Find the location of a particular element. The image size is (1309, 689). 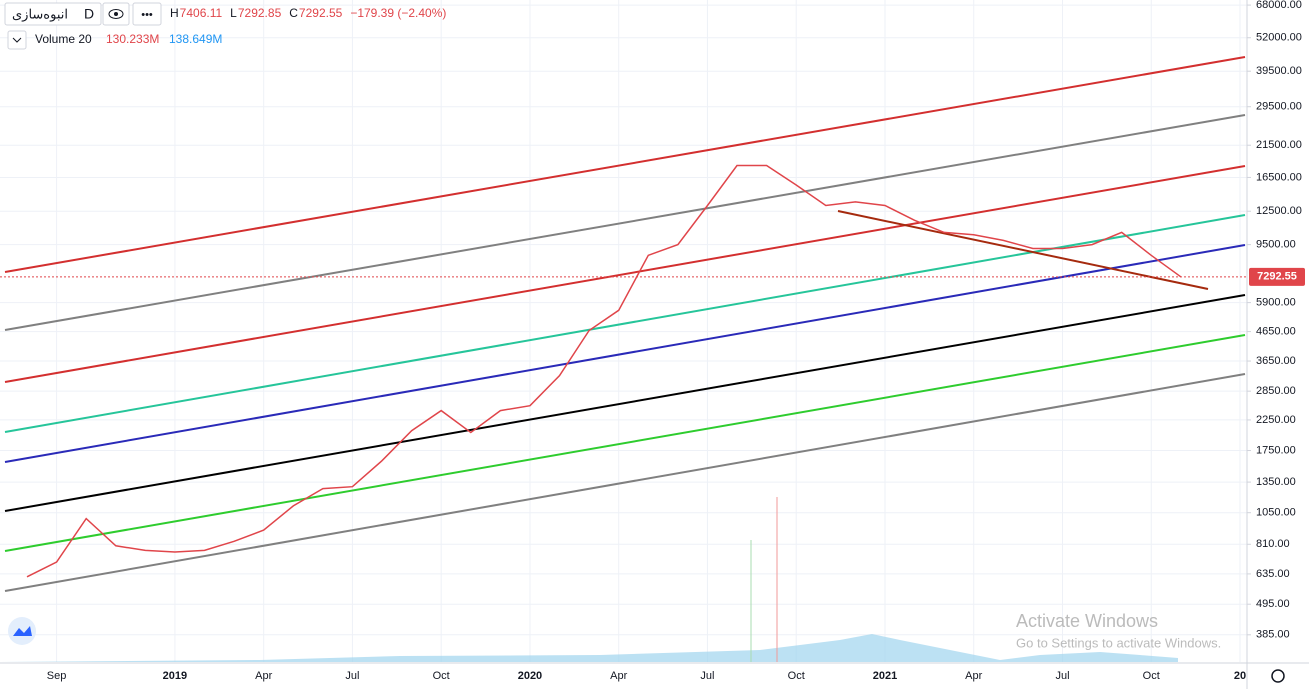

volume-value: 130.233M is located at coordinates (132, 39).